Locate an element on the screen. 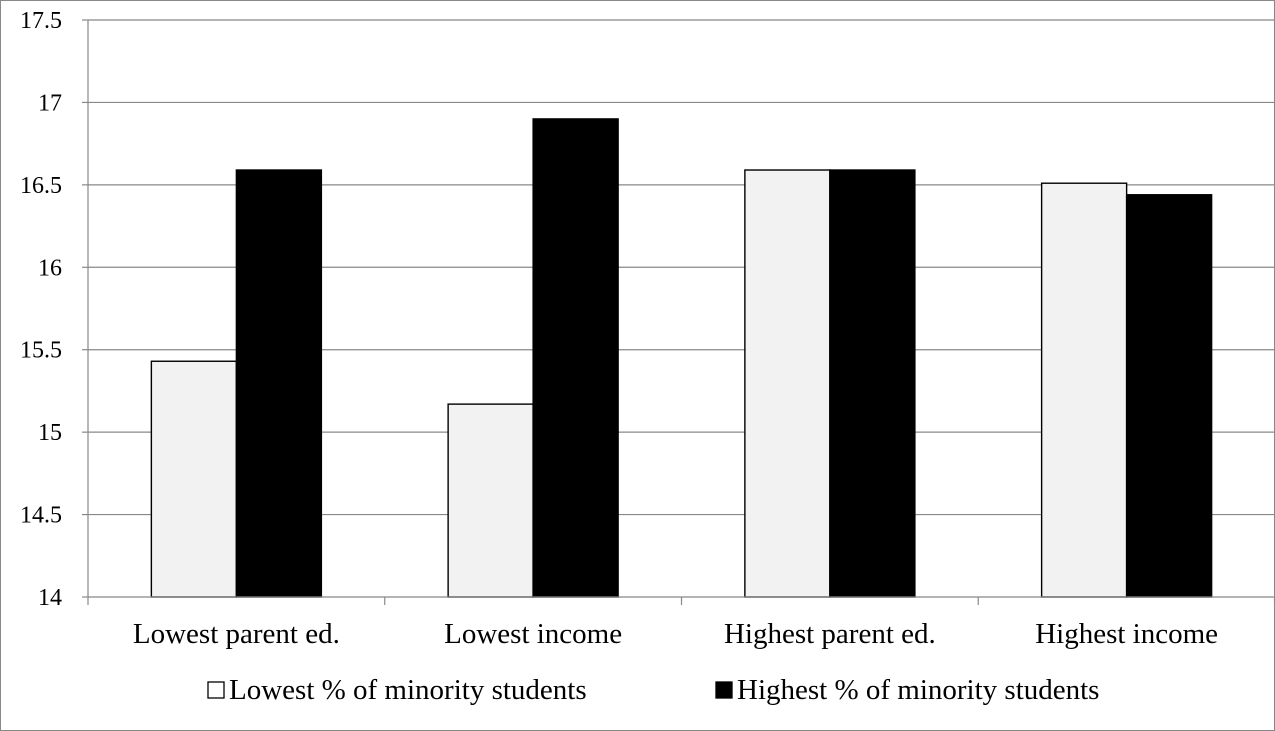  legend-label: Highest % of minority students is located at coordinates (918, 690).